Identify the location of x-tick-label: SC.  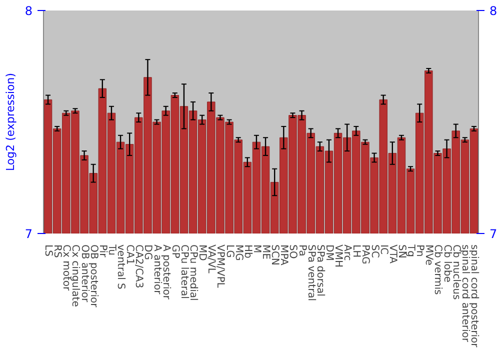
(374, 251).